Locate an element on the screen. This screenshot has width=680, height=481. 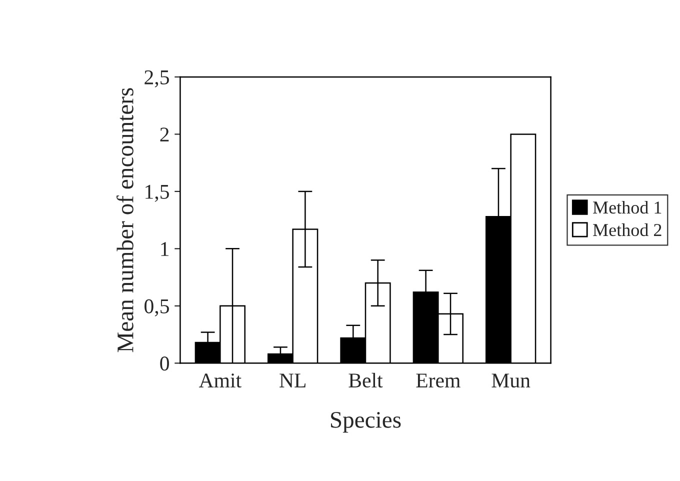
x-tick-label: NL is located at coordinates (293, 381).